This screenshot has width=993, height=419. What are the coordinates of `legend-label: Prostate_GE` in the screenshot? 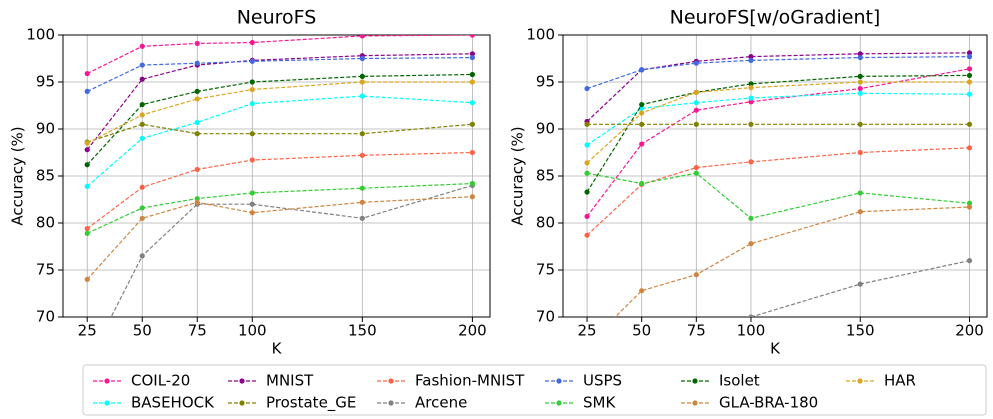 It's located at (311, 403).